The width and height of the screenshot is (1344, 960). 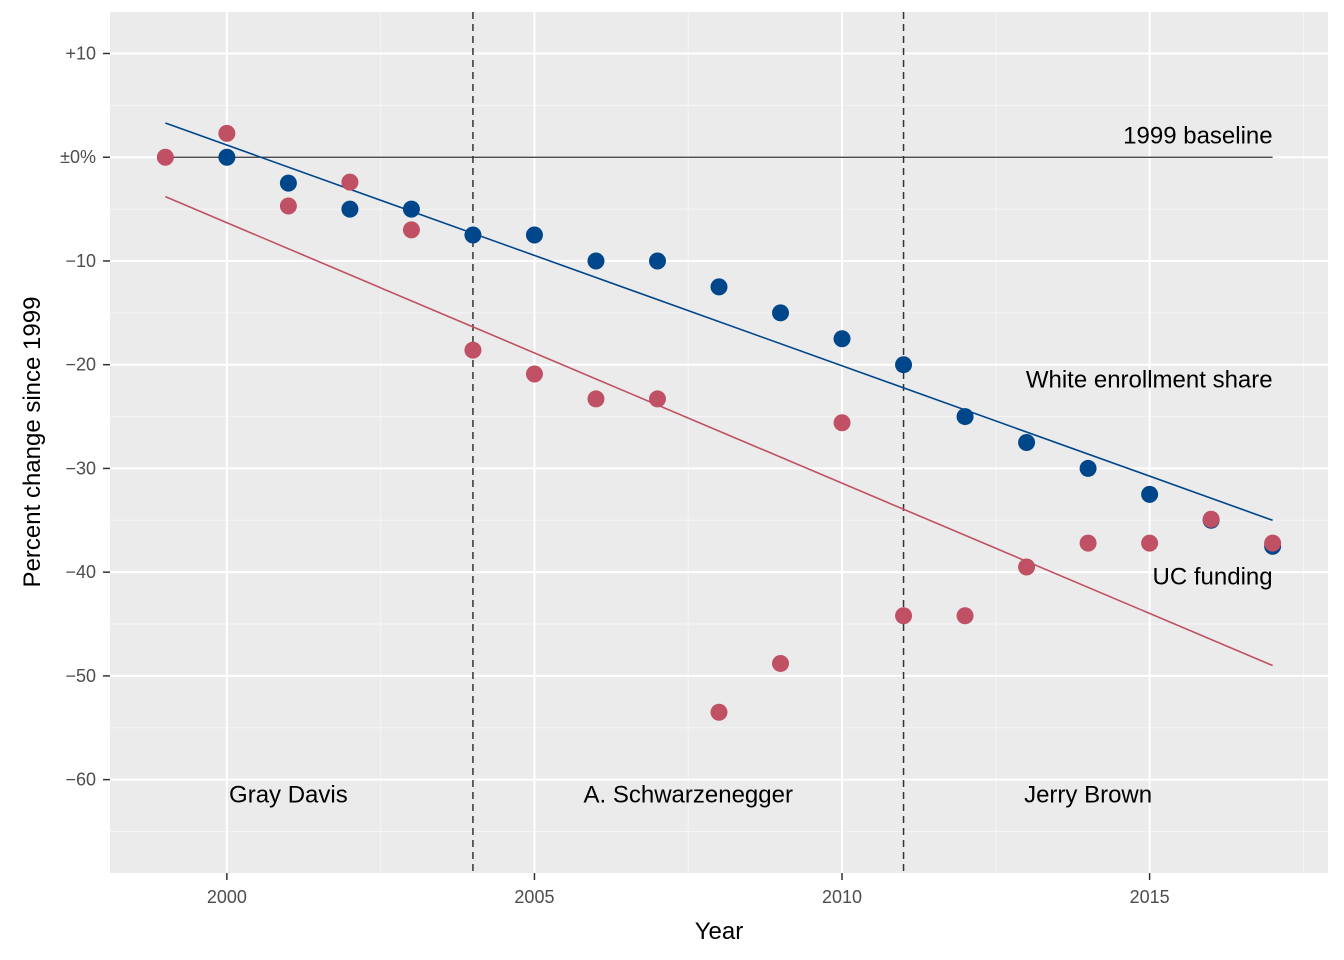 What do you see at coordinates (1150, 897) in the screenshot?
I see `x-tick-label: 2015` at bounding box center [1150, 897].